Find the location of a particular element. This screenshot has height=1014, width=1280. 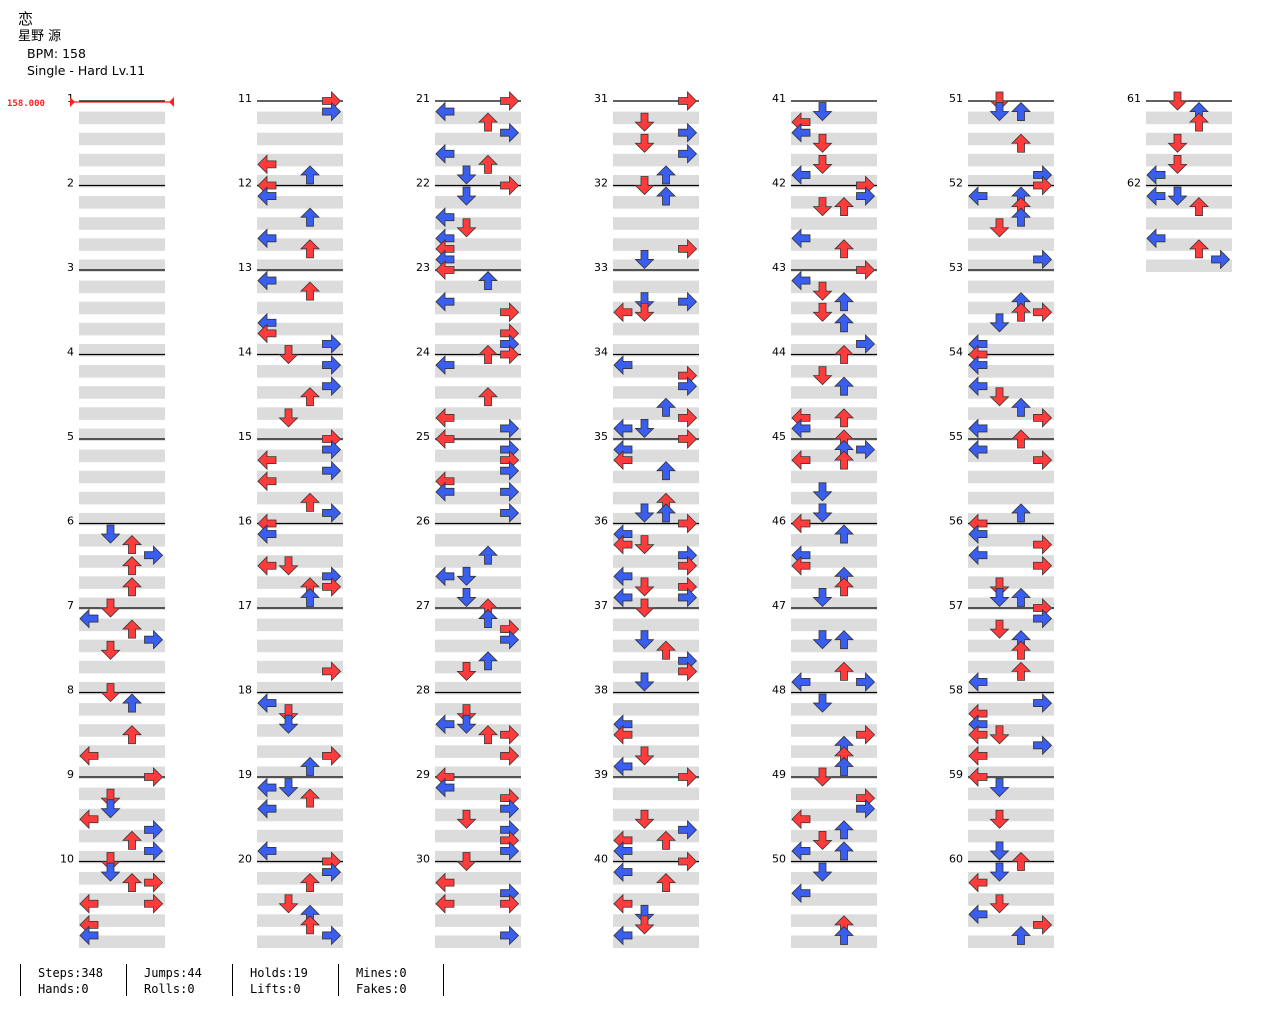

measure-number: 53 is located at coordinates (956, 267).